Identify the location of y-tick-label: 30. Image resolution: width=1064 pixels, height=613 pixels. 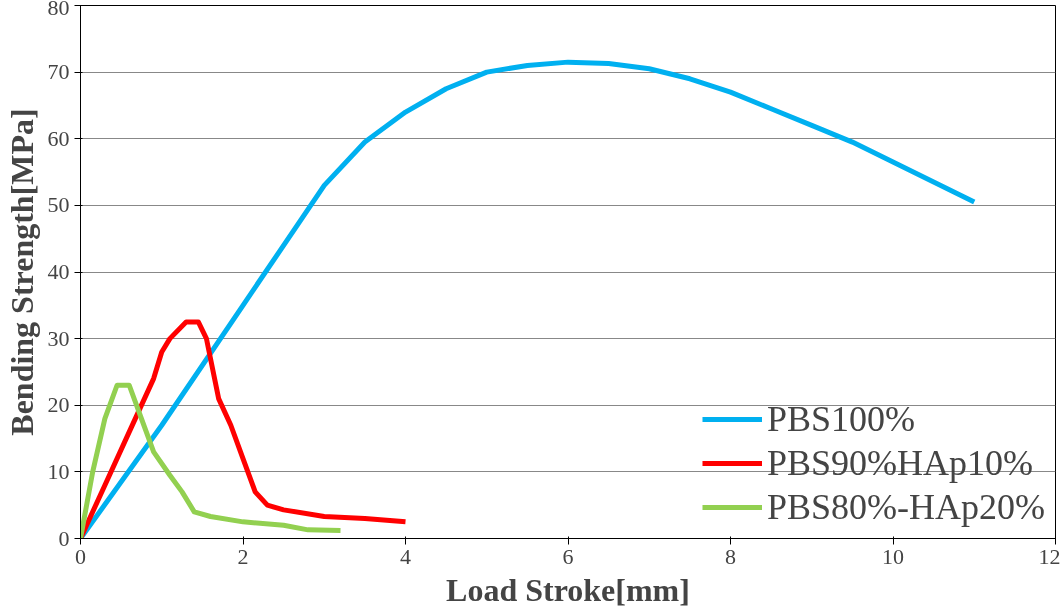
(58, 338).